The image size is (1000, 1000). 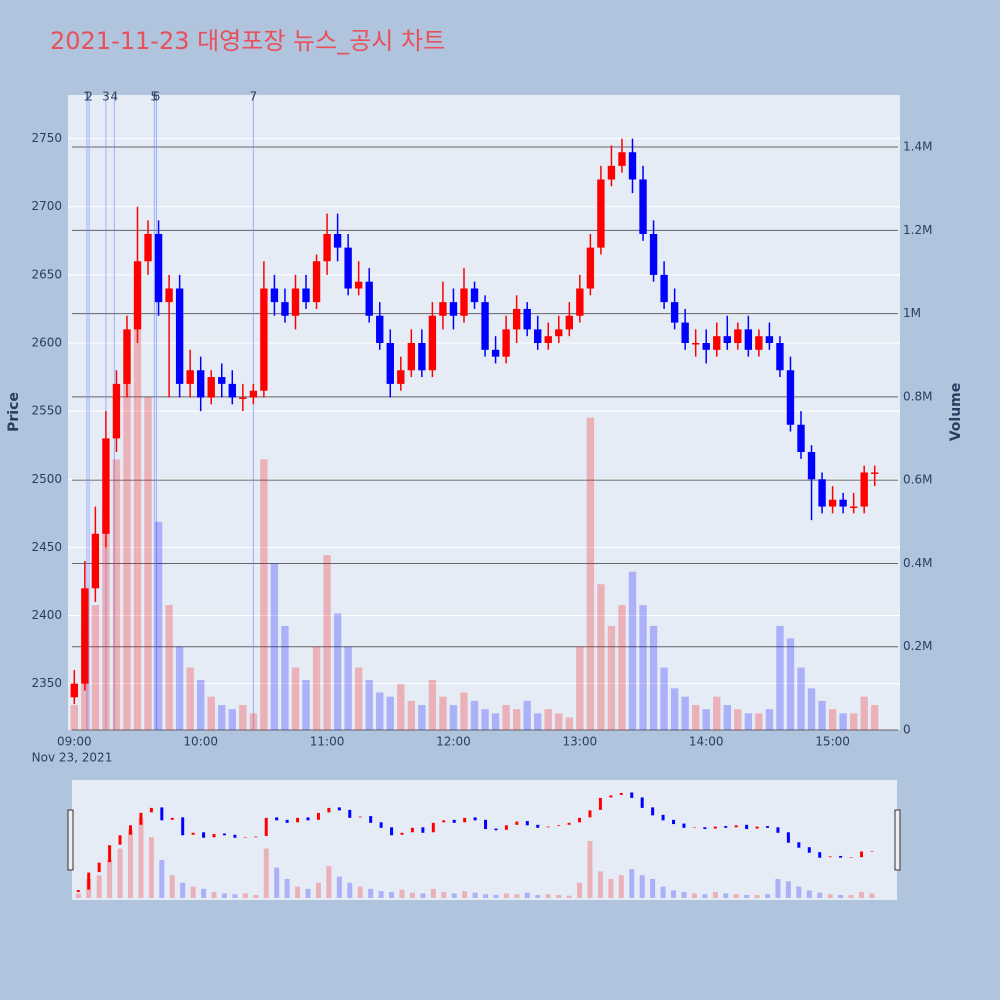 What do you see at coordinates (327, 742) in the screenshot?
I see `x-tick-label: 11:00` at bounding box center [327, 742].